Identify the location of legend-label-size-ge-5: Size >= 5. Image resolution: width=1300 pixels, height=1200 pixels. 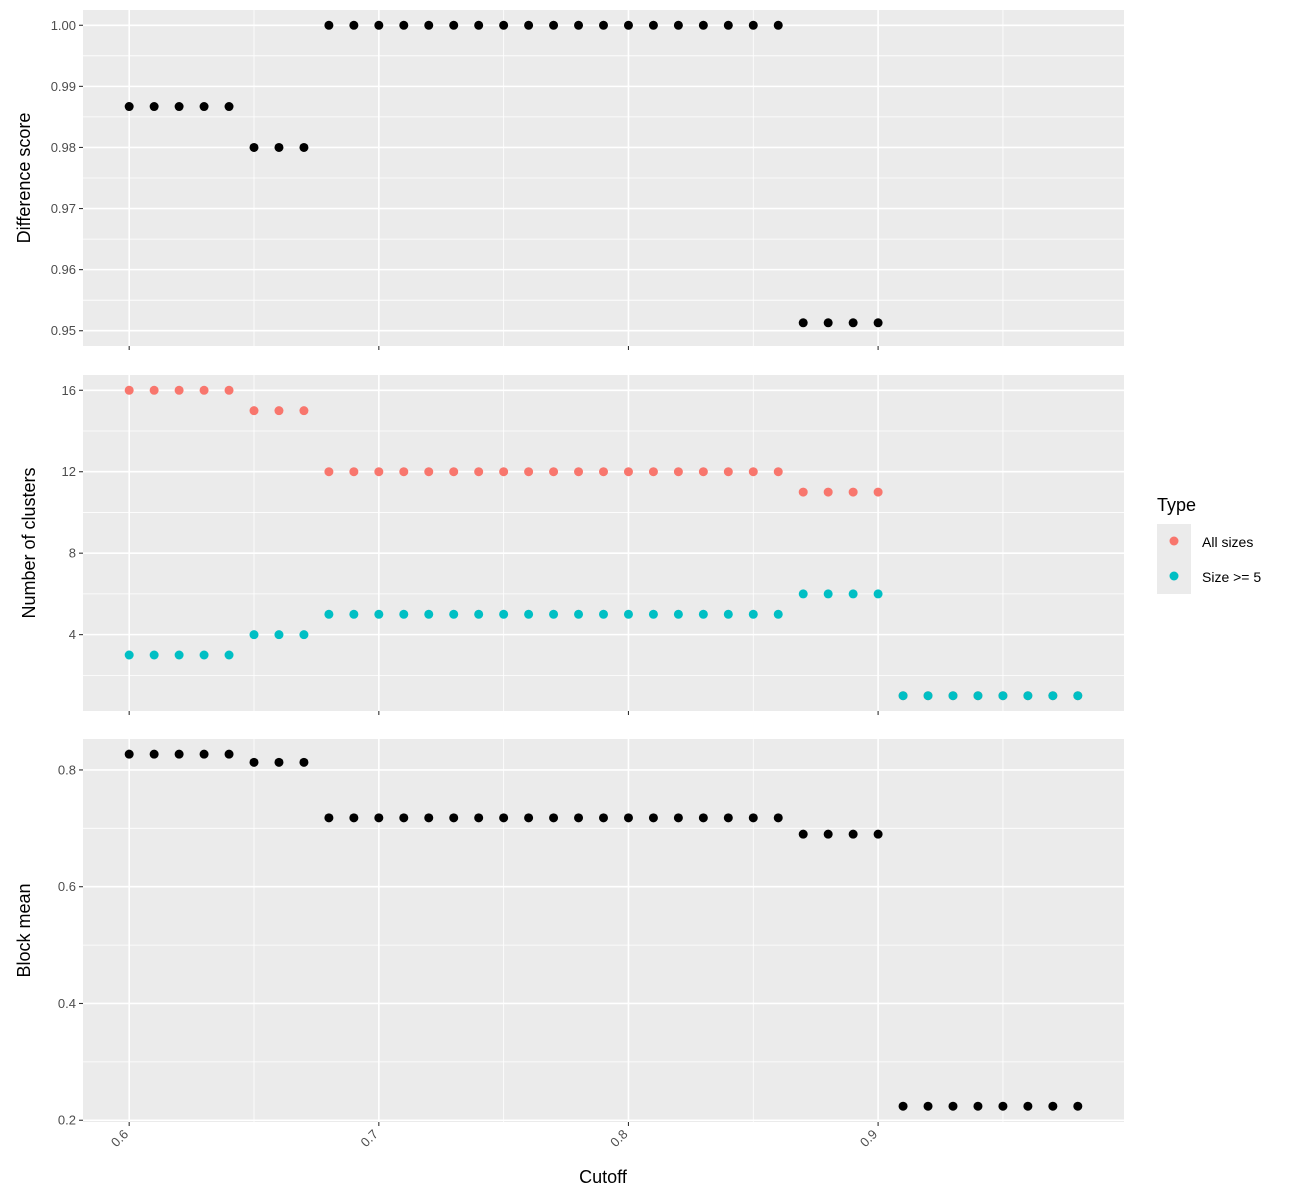
(1231, 577).